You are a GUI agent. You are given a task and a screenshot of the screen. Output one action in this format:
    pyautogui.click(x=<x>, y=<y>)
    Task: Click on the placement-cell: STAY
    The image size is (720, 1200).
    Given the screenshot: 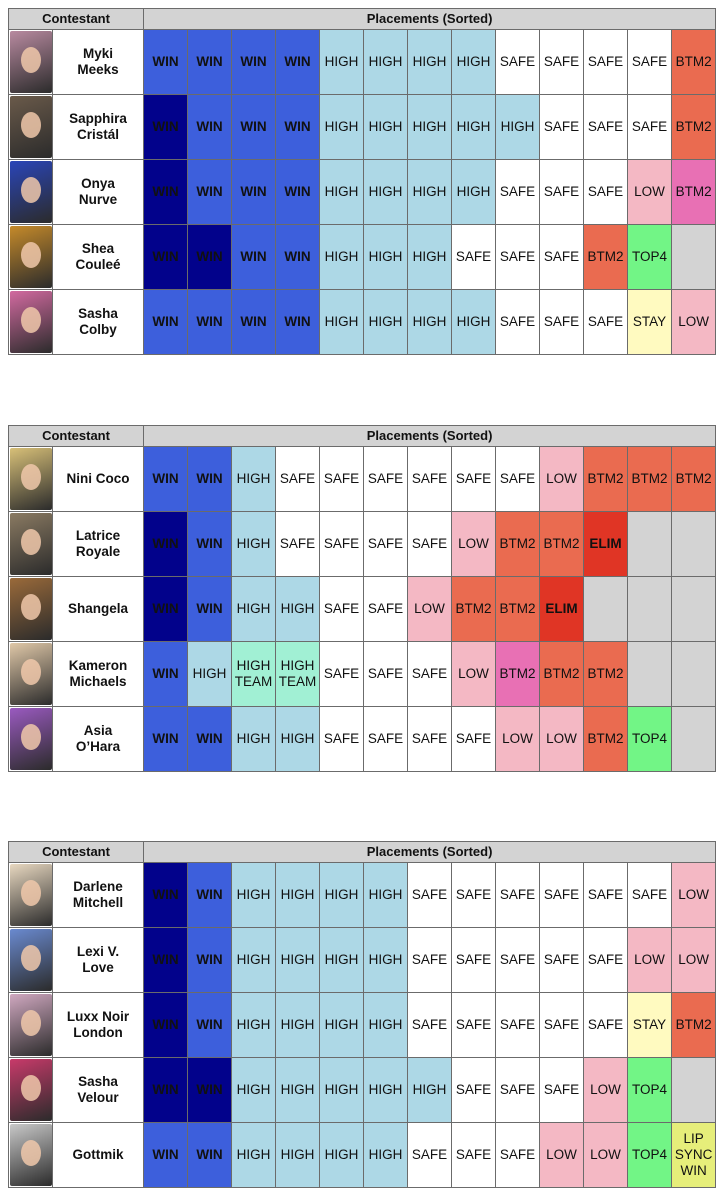 What is the action you would take?
    pyautogui.click(x=650, y=322)
    